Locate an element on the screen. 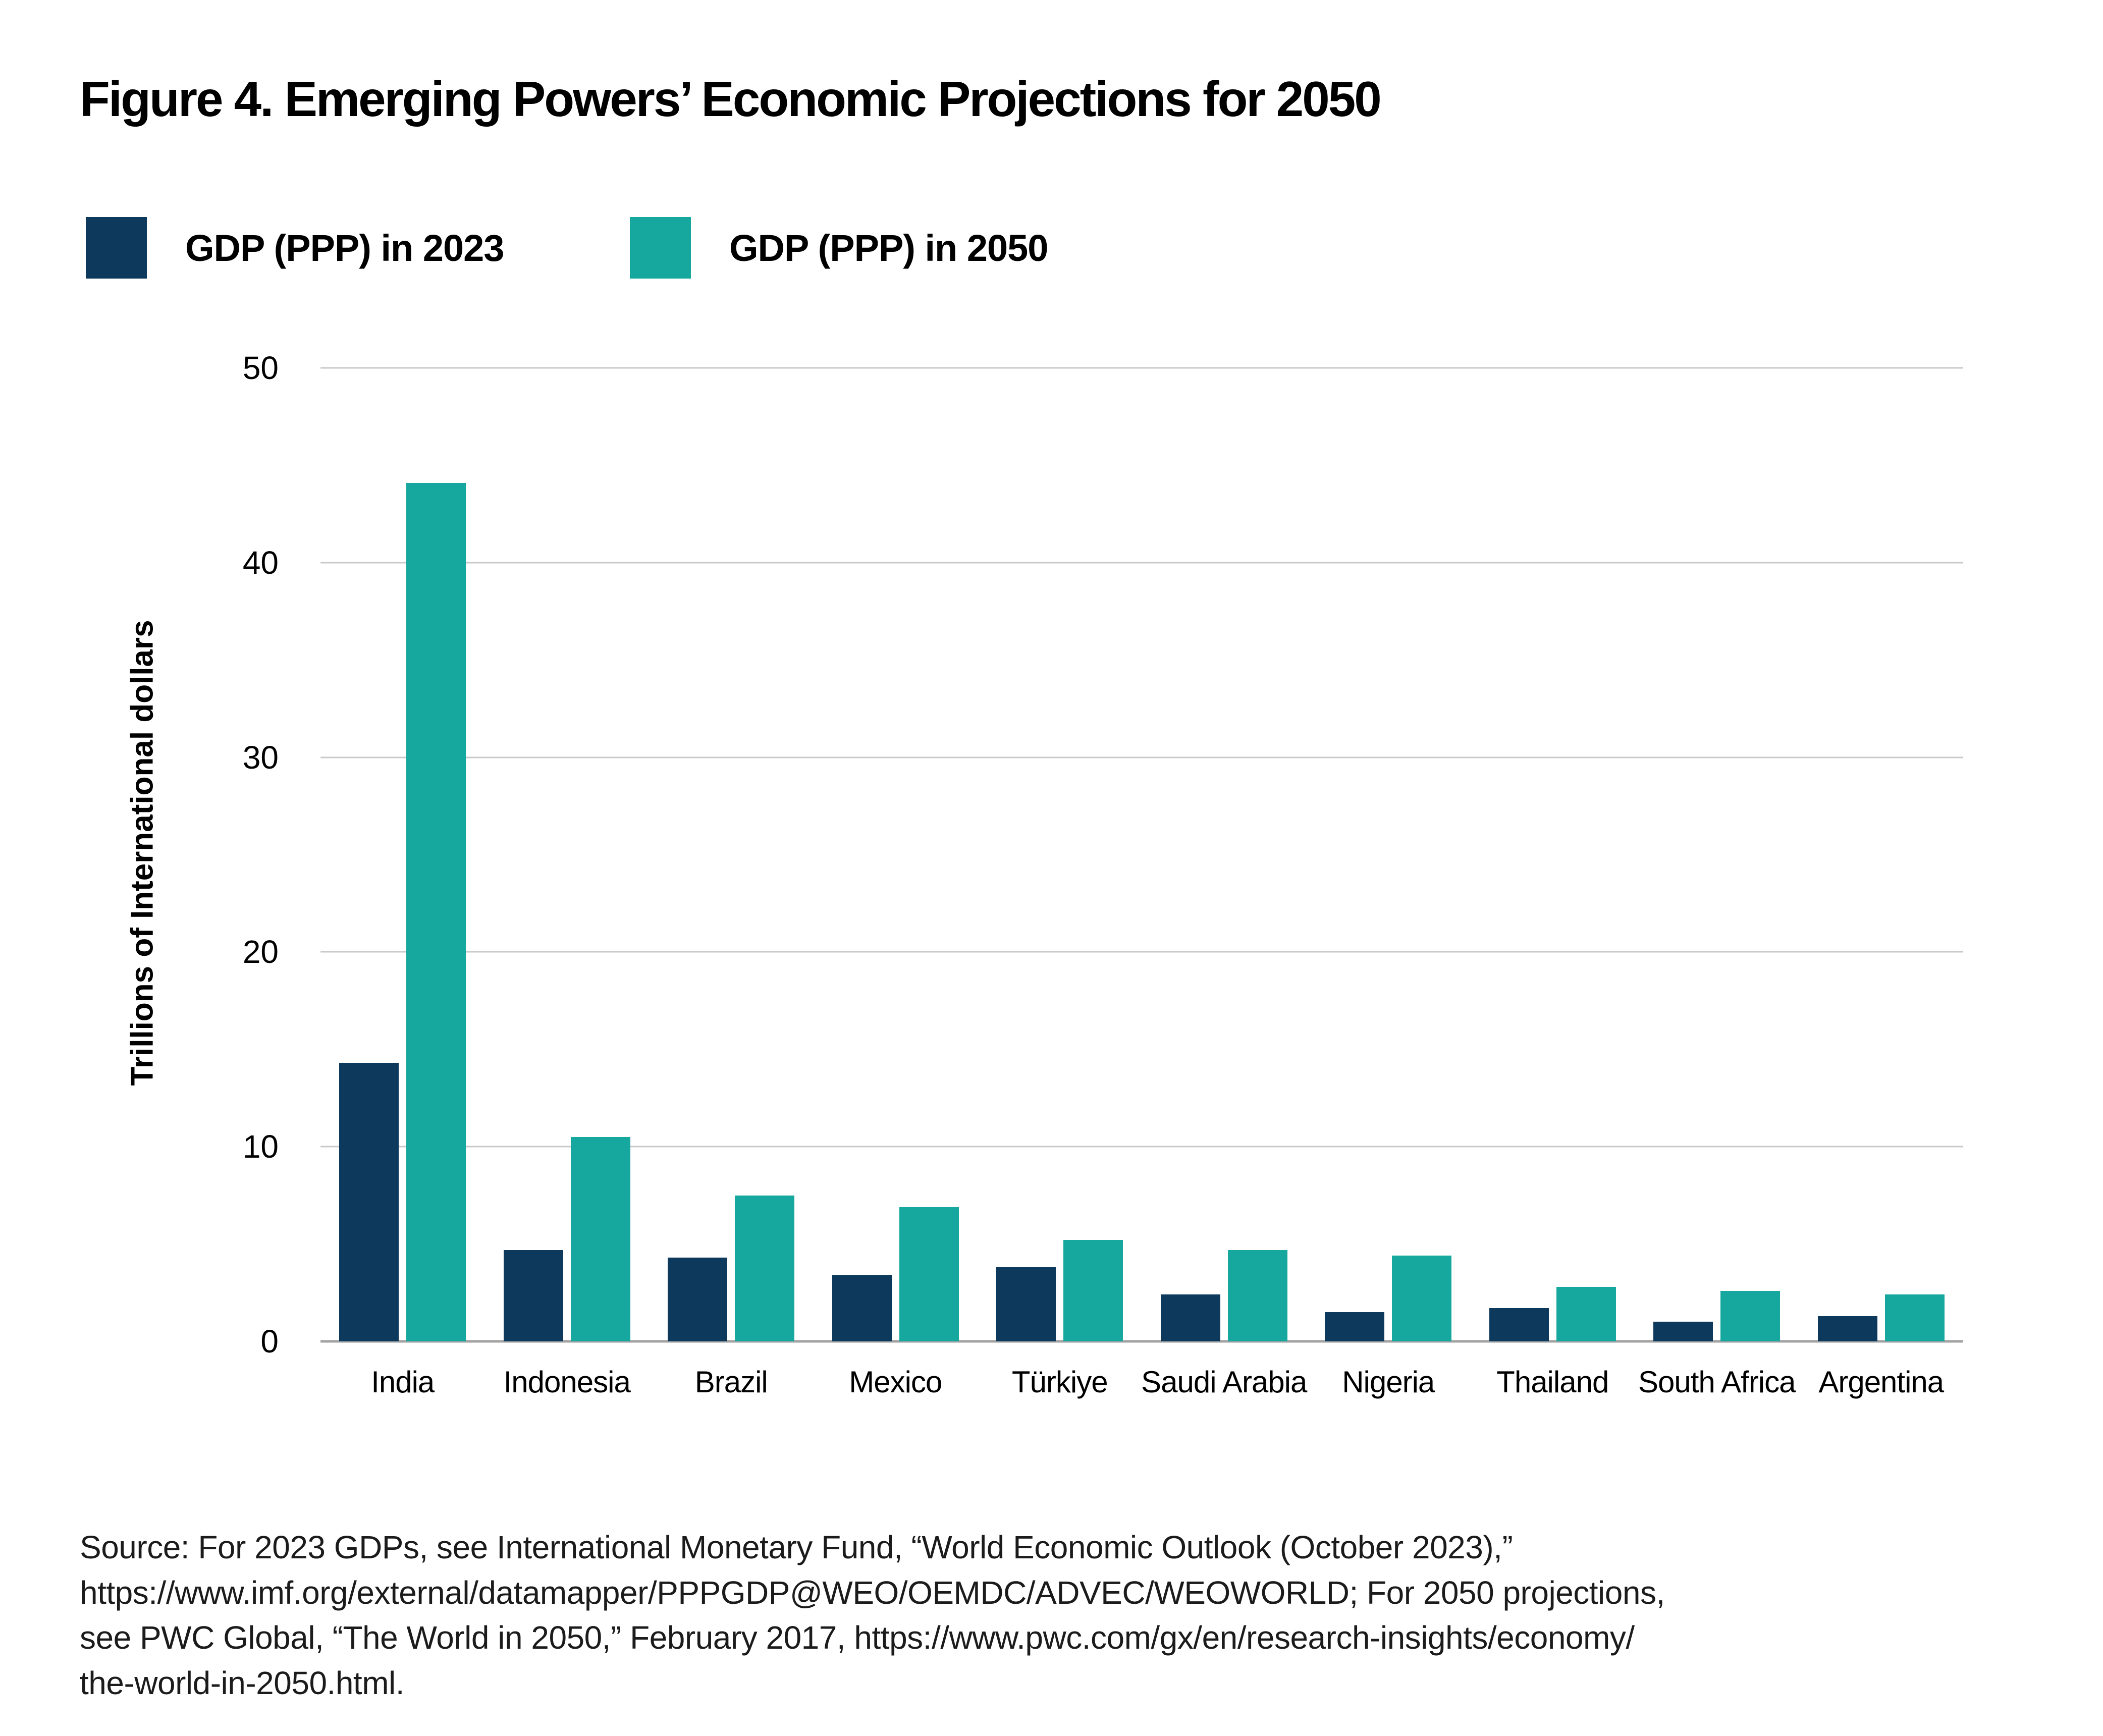 This screenshot has width=2103, height=1736. legend-swatch-2050 is located at coordinates (660, 248).